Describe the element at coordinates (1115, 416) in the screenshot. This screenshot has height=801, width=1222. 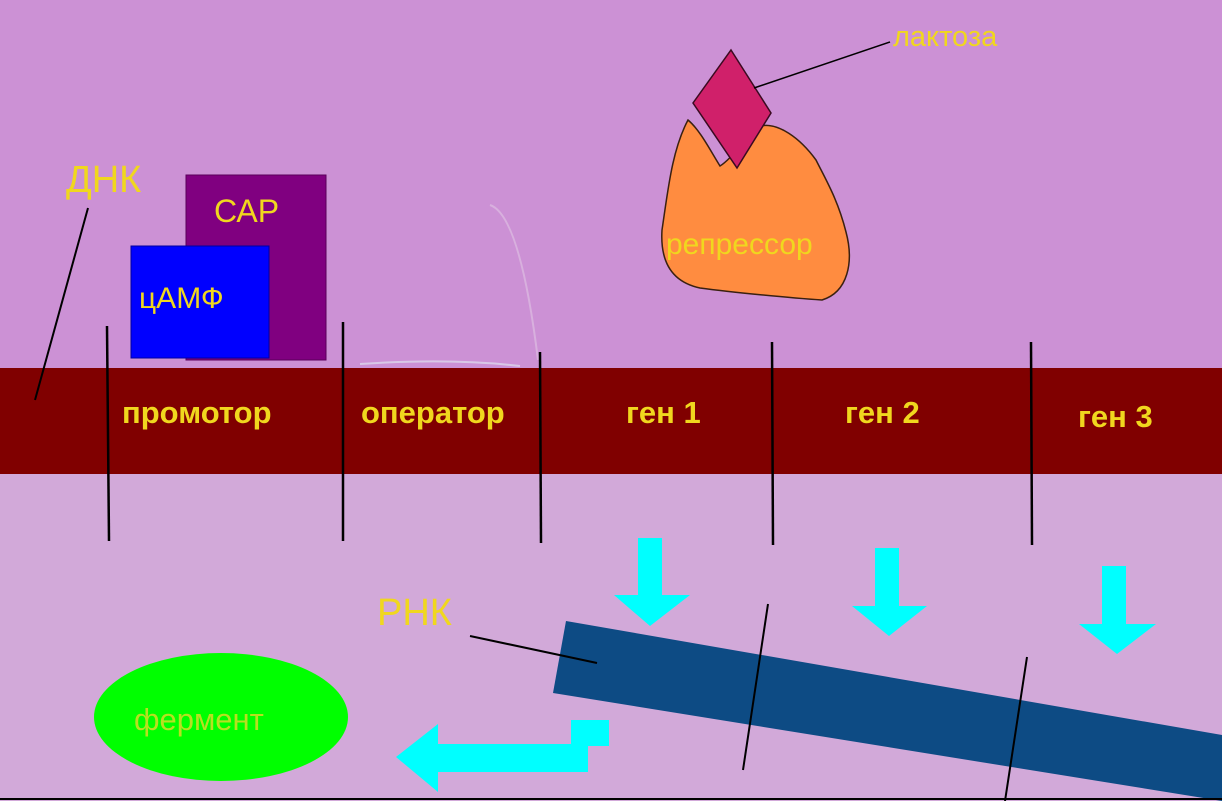
I see `segment-label-gene-3: ген 3` at that location.